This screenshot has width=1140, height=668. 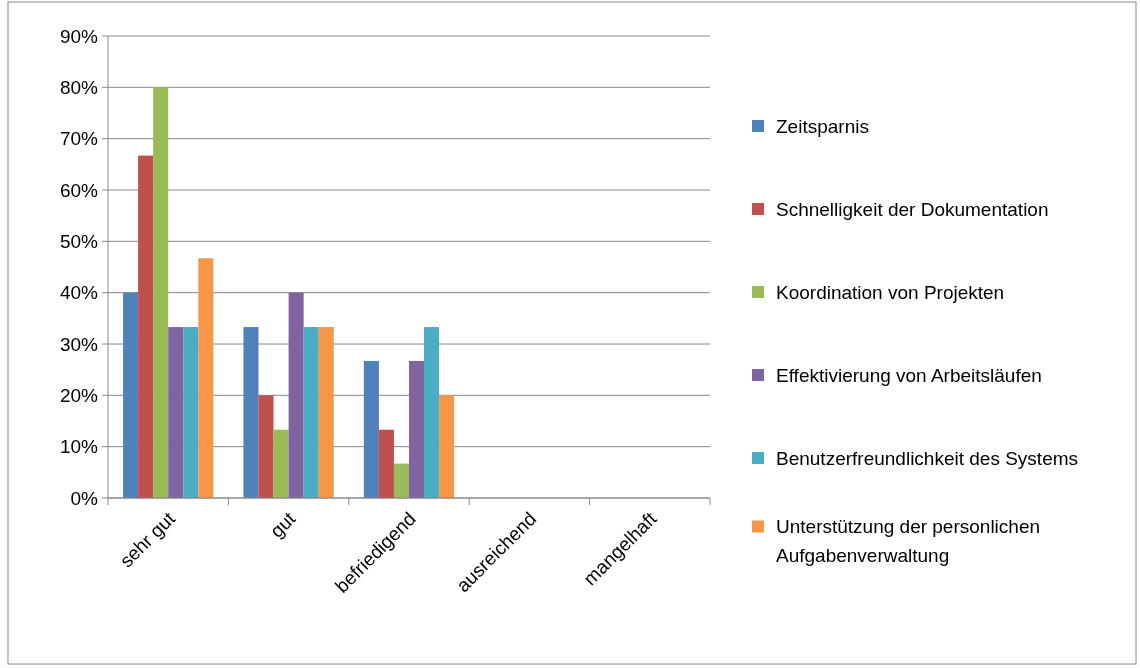 I want to click on legend-label: Zeitsparnis, so click(x=822, y=126).